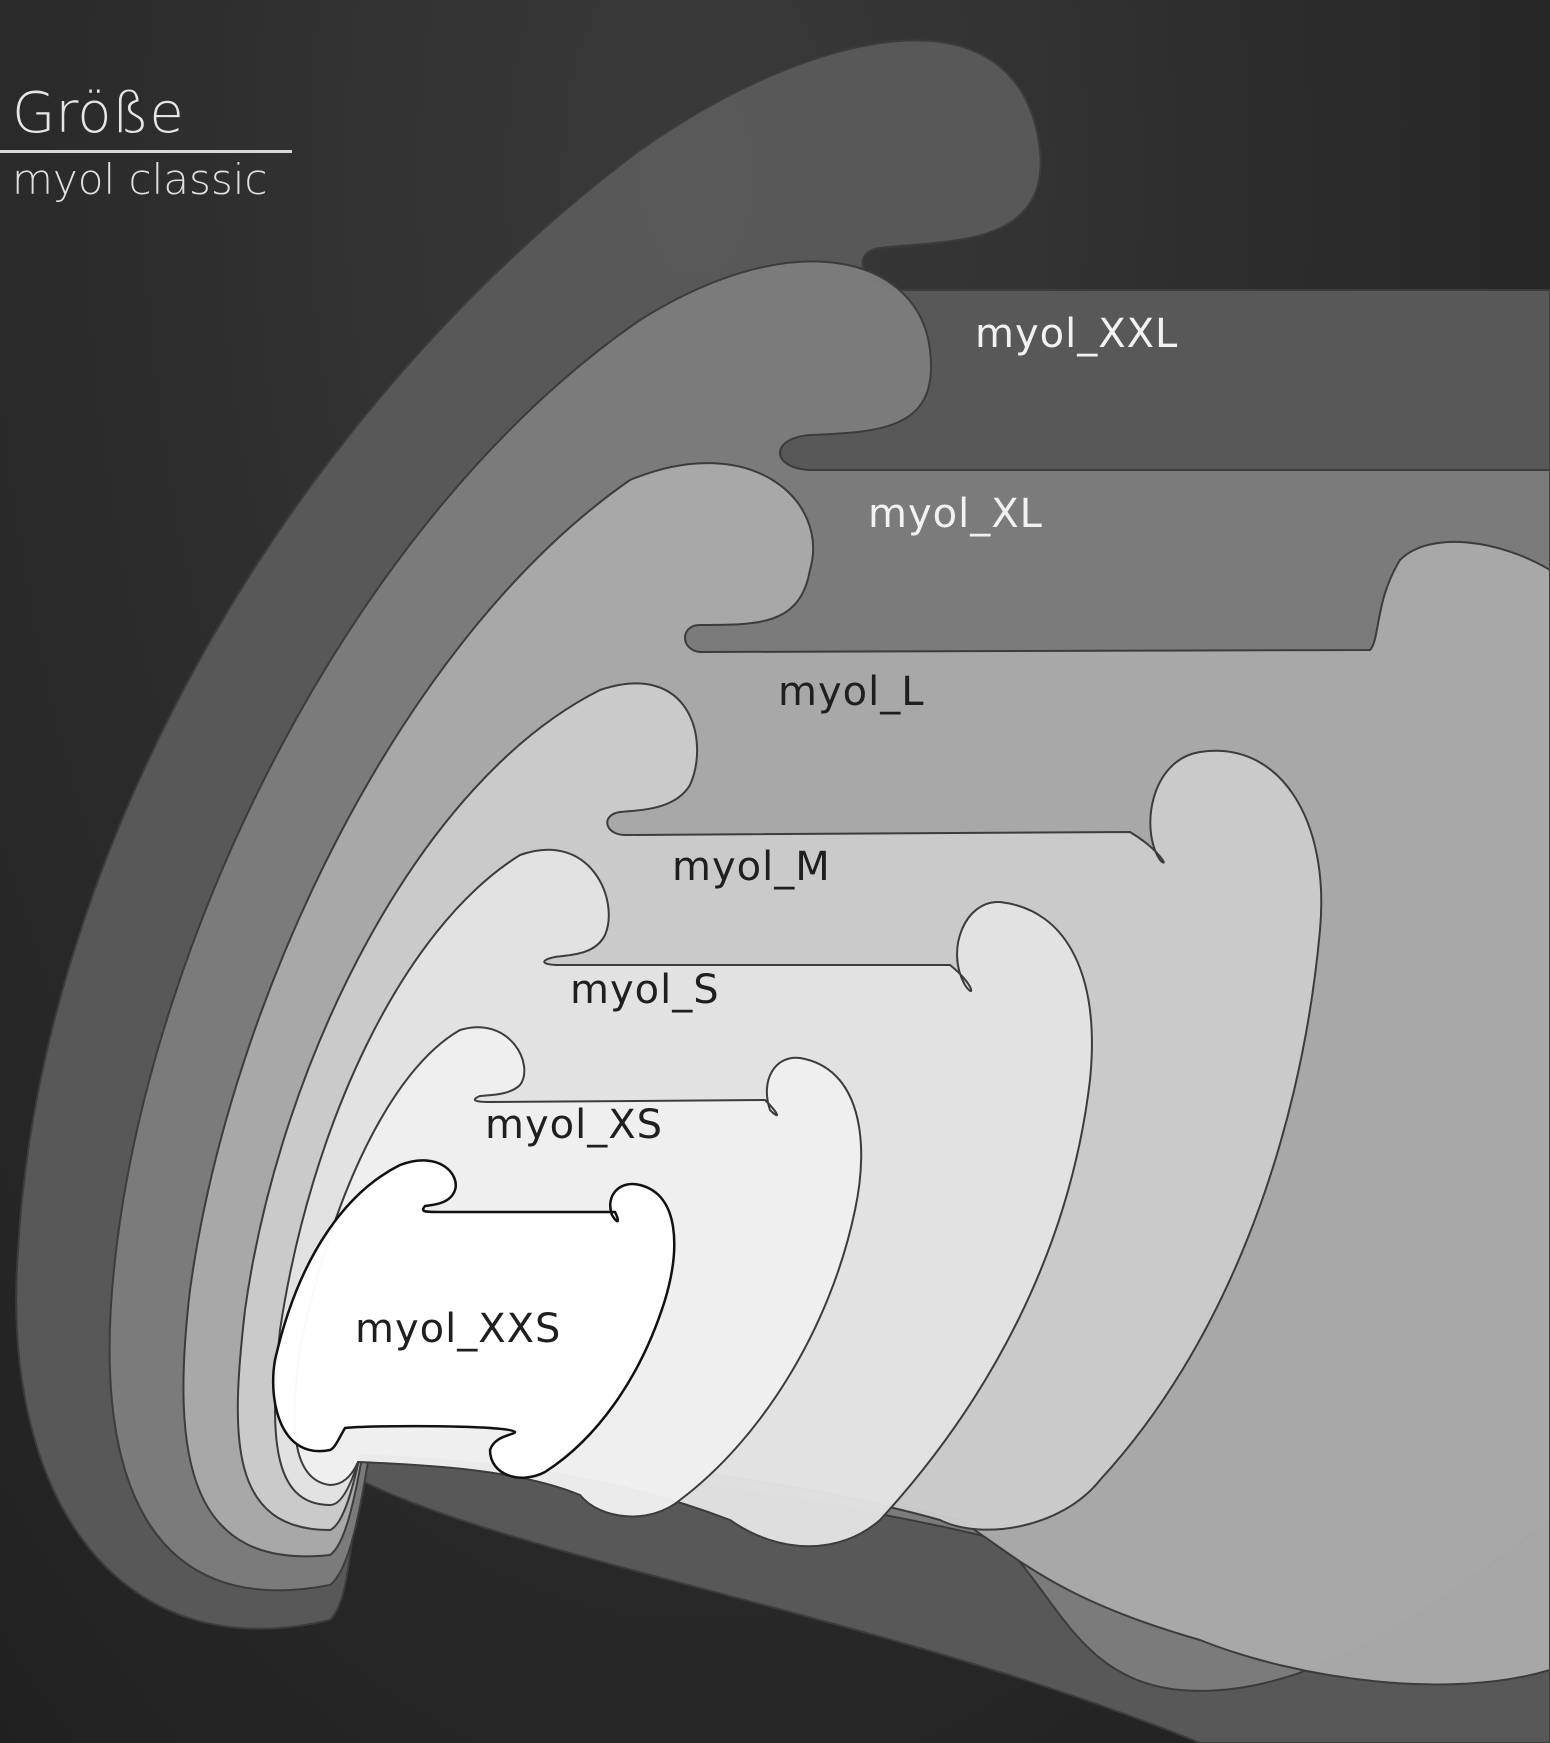 The image size is (1550, 1743). What do you see at coordinates (955, 514) in the screenshot?
I see `size-label-xl: myol_XL` at bounding box center [955, 514].